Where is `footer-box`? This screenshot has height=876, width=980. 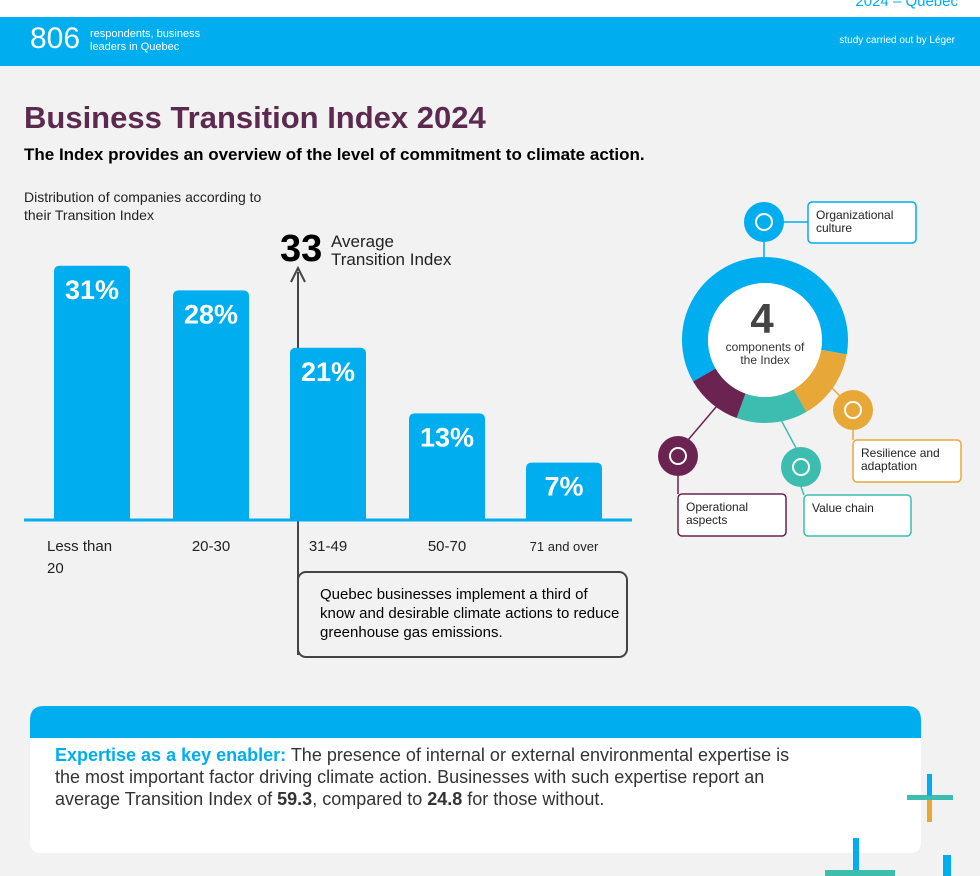 footer-box is located at coordinates (475, 795).